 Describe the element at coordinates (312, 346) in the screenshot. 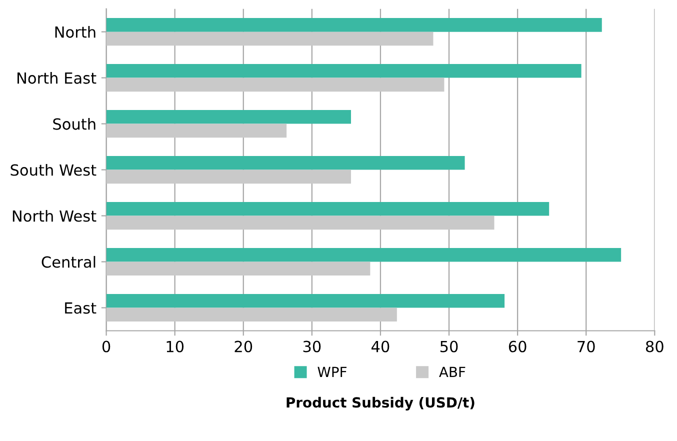

I see `x-tick-label: 30` at that location.